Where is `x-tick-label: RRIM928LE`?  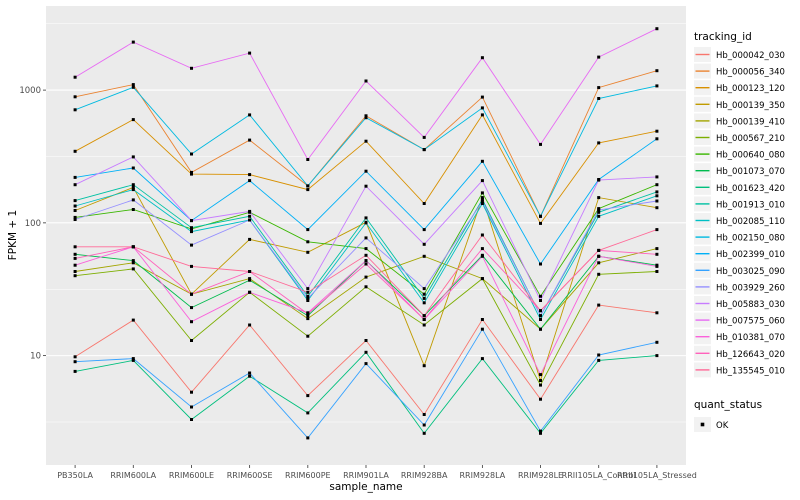
x-tick-label: RRIM928LE is located at coordinates (540, 475).